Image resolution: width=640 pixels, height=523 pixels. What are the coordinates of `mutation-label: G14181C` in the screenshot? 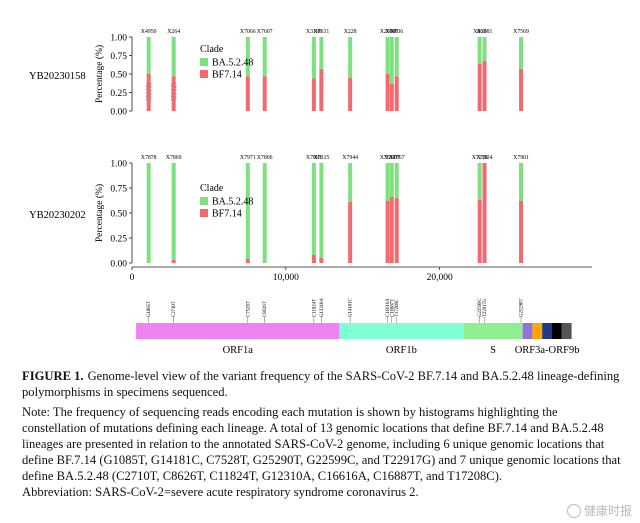 It's located at (351, 307).